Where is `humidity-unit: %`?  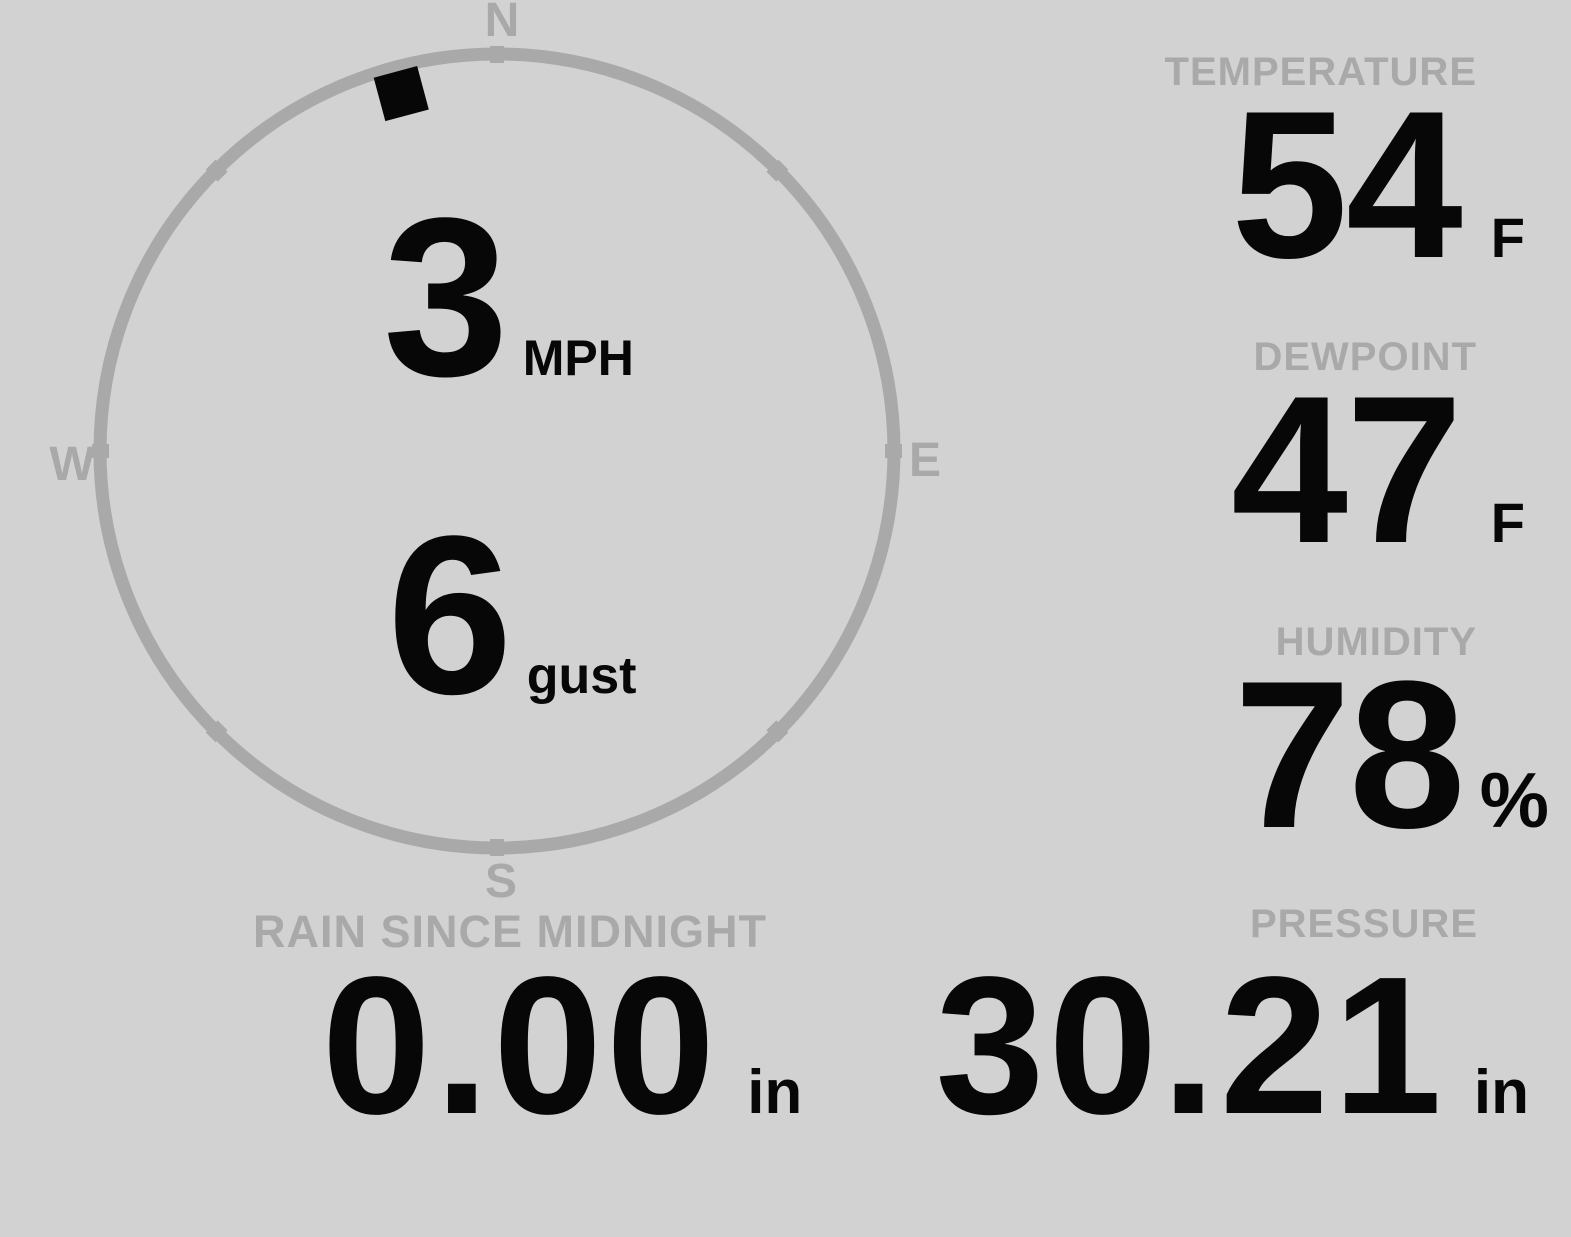 humidity-unit: % is located at coordinates (1514, 800).